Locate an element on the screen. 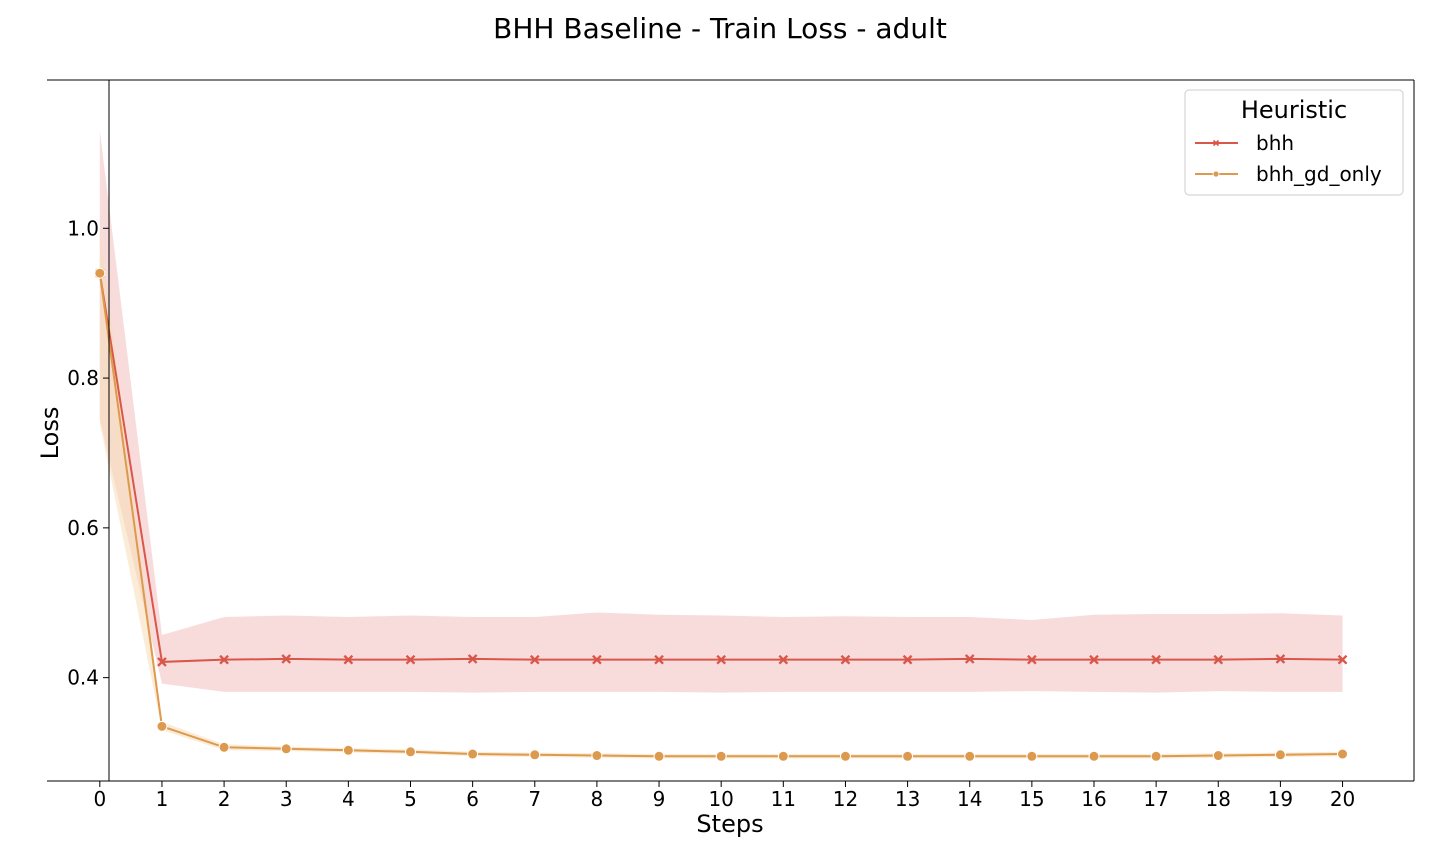  y-tick-label: 0.8 is located at coordinates (83, 378).